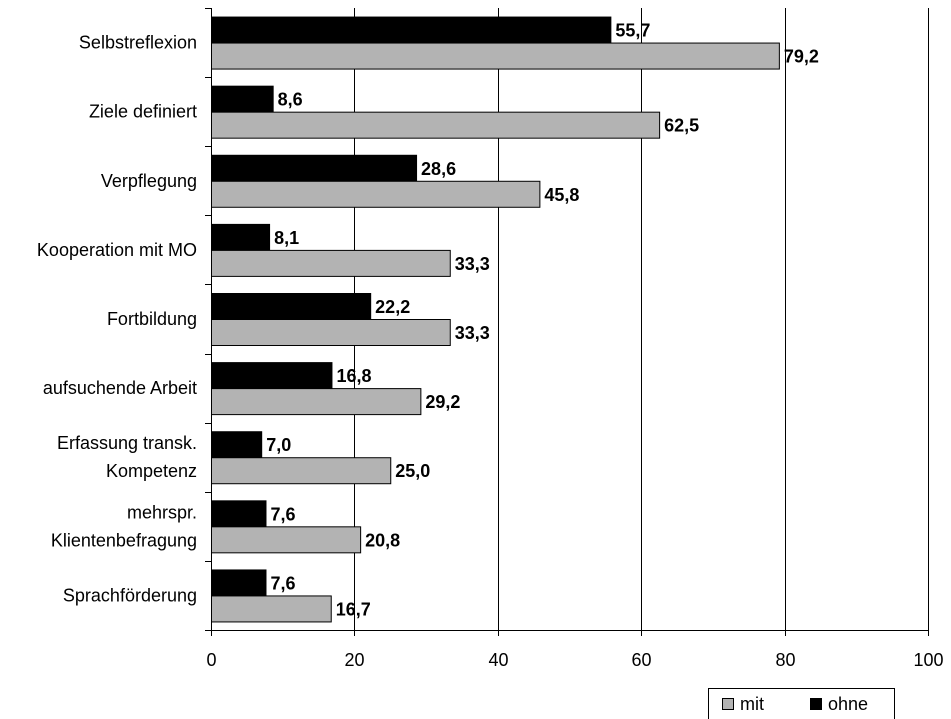  Describe the element at coordinates (127, 443) in the screenshot. I see `category-label: Erfassung transk.` at that location.